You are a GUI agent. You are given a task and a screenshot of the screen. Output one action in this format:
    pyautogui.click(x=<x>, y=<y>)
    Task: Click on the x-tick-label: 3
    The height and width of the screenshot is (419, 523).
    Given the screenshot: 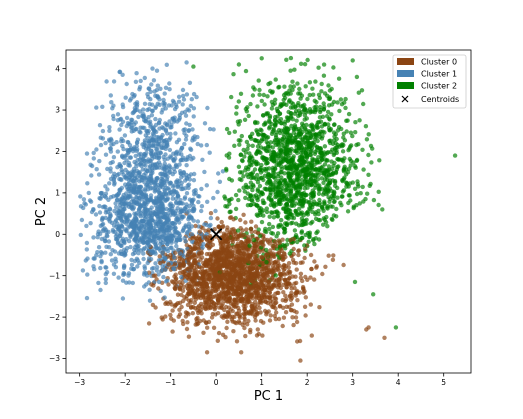 What is the action you would take?
    pyautogui.click(x=352, y=382)
    